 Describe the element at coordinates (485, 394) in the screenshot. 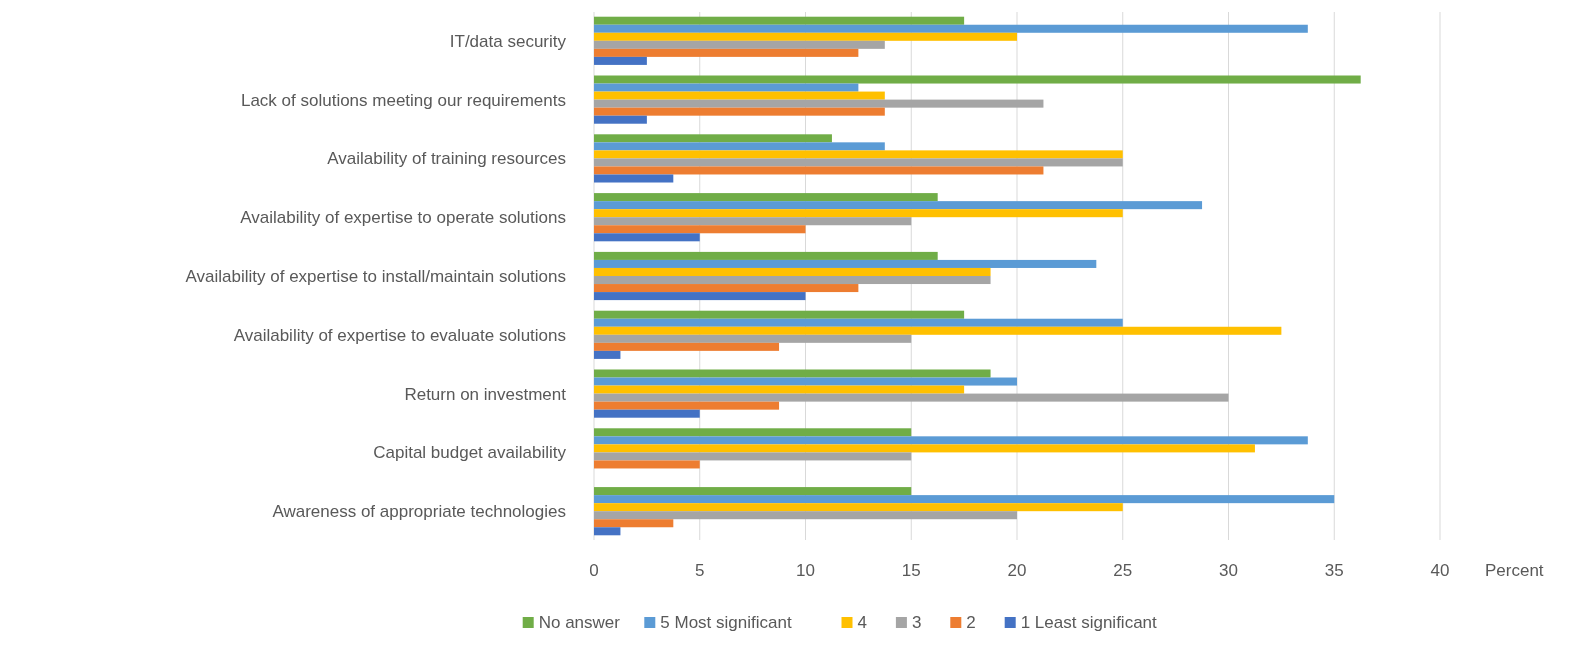

I see `y-tick-label: Return on investment` at that location.